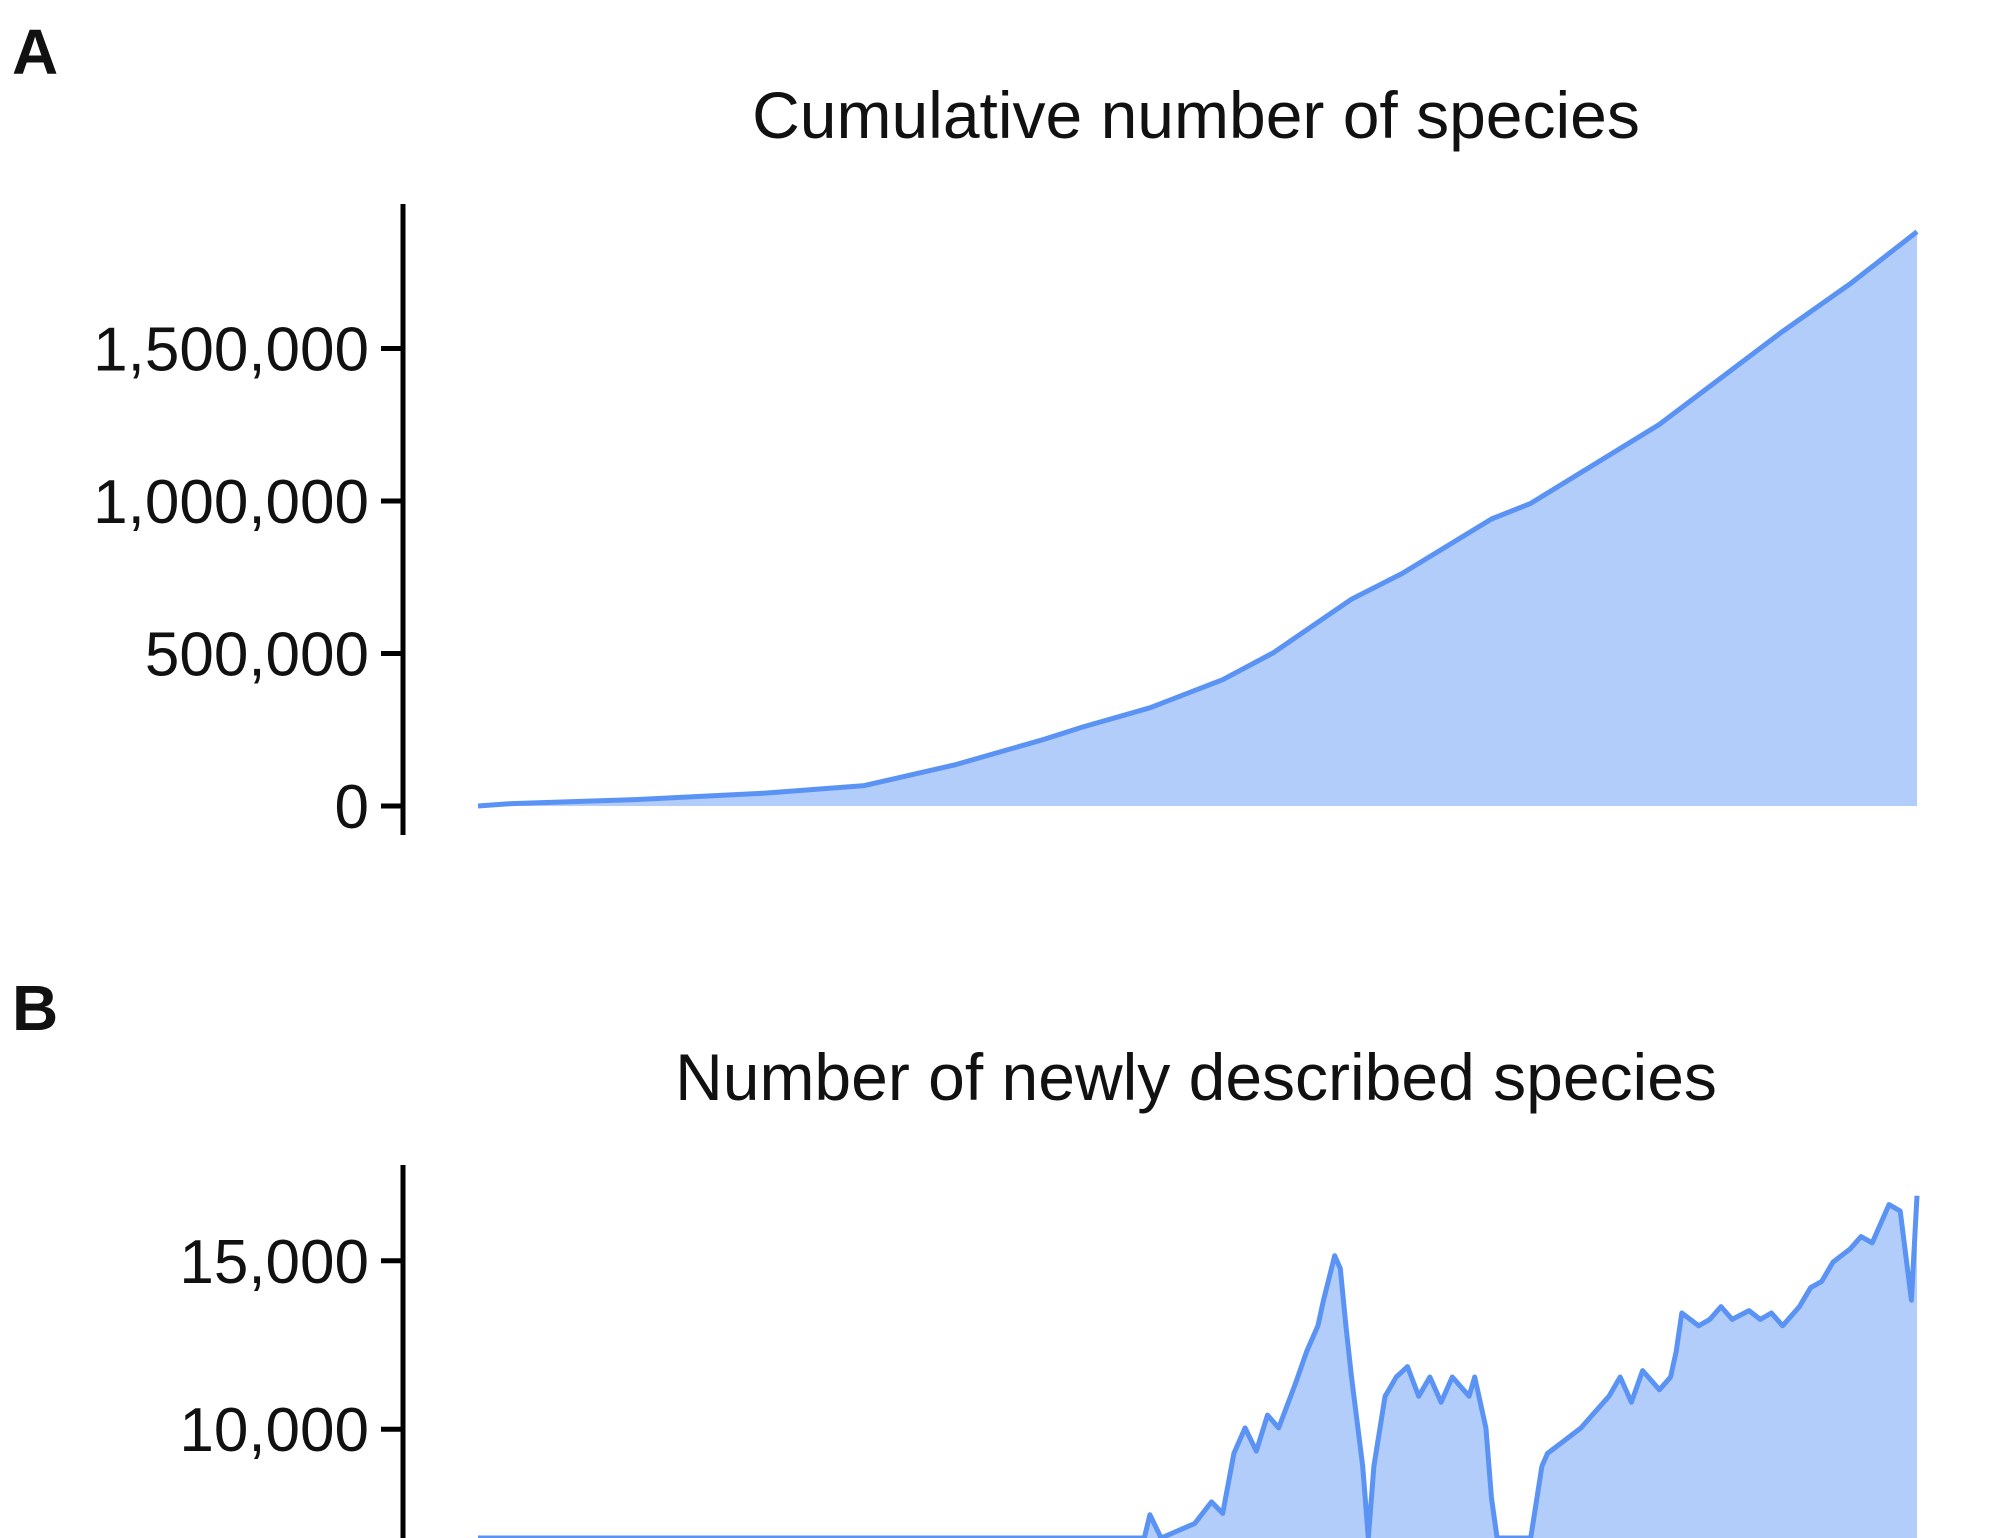  Describe the element at coordinates (274, 1430) in the screenshot. I see `y-tick-label: 10,000` at that location.